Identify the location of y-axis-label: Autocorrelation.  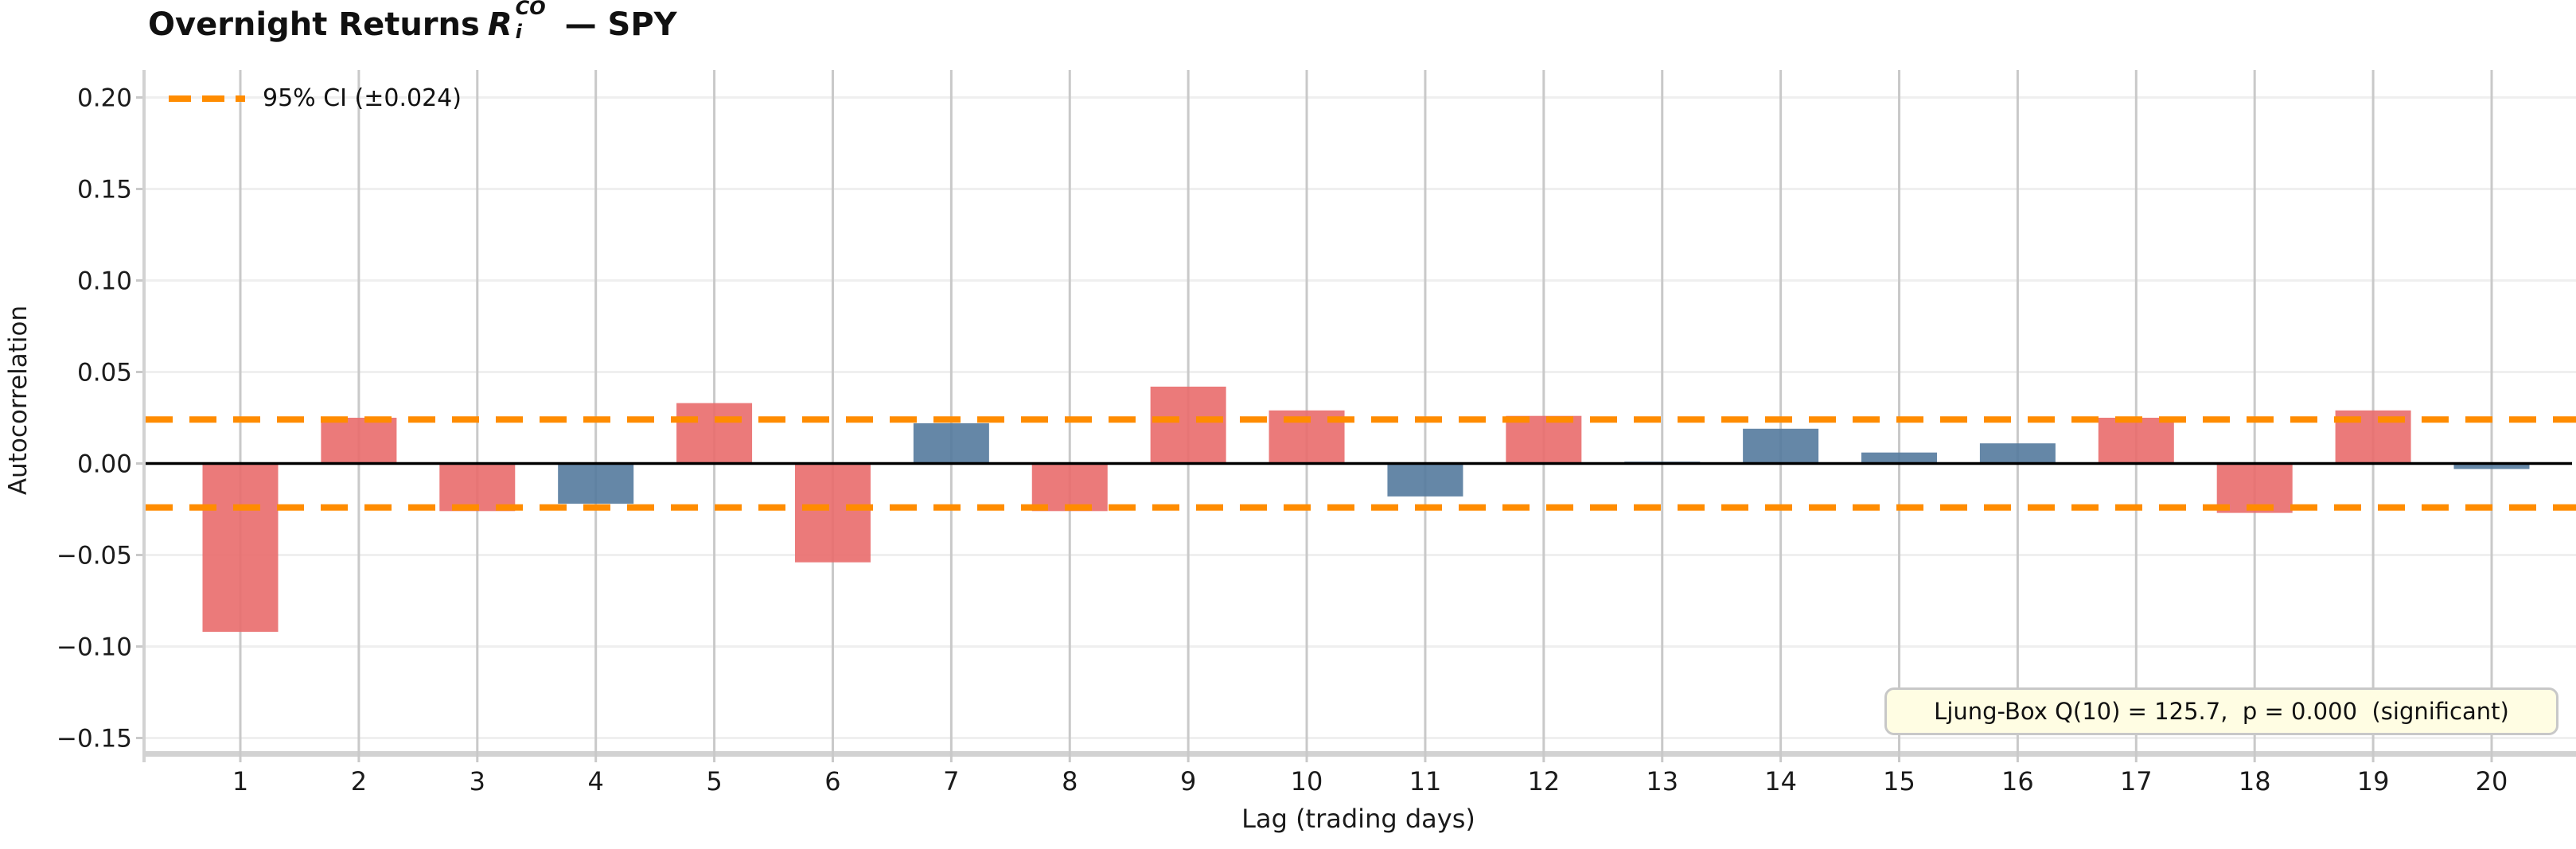
(18, 401).